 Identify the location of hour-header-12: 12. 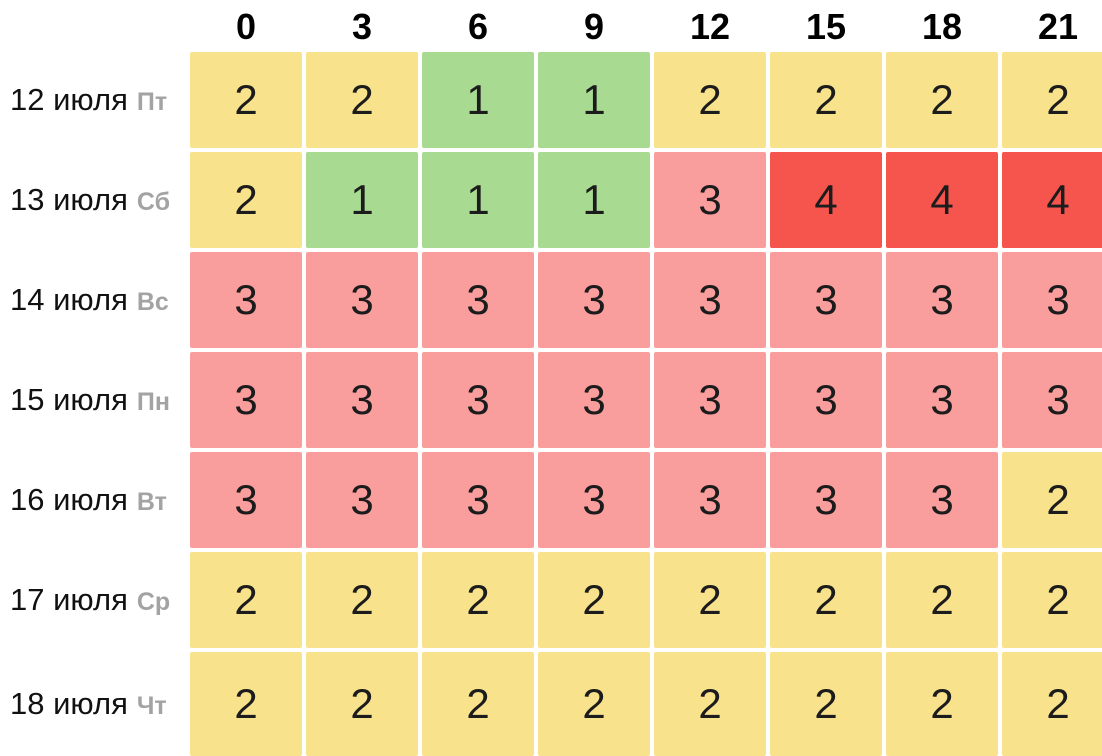
(710, 26).